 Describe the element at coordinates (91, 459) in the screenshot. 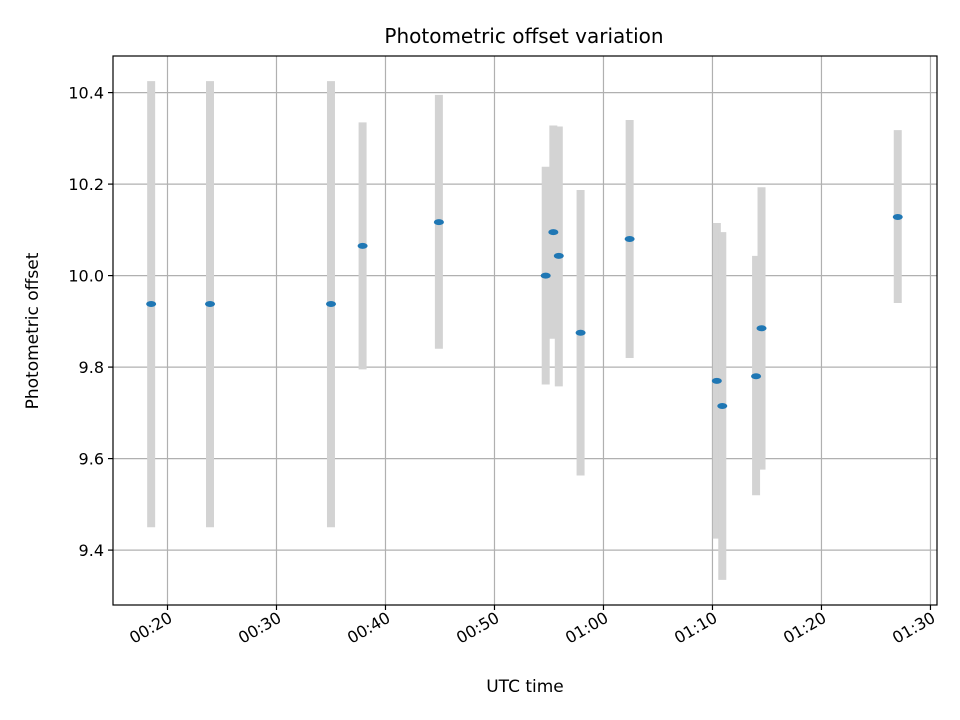

I see `y-tick-label: 9.6` at that location.